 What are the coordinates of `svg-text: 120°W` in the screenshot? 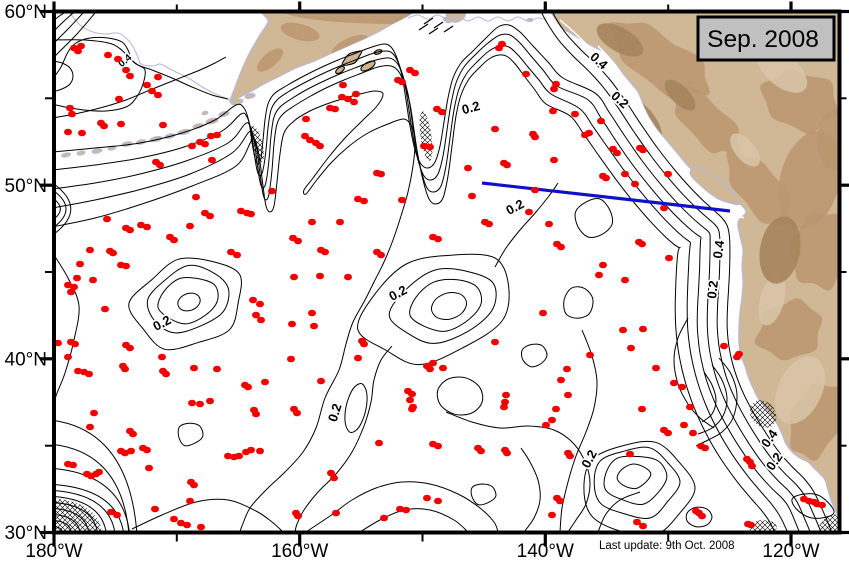 It's located at (790, 551).